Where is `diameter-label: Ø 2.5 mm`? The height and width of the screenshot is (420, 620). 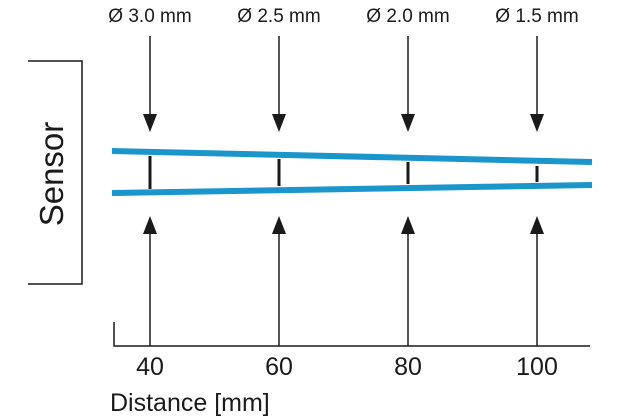 diameter-label: Ø 2.5 mm is located at coordinates (278, 16).